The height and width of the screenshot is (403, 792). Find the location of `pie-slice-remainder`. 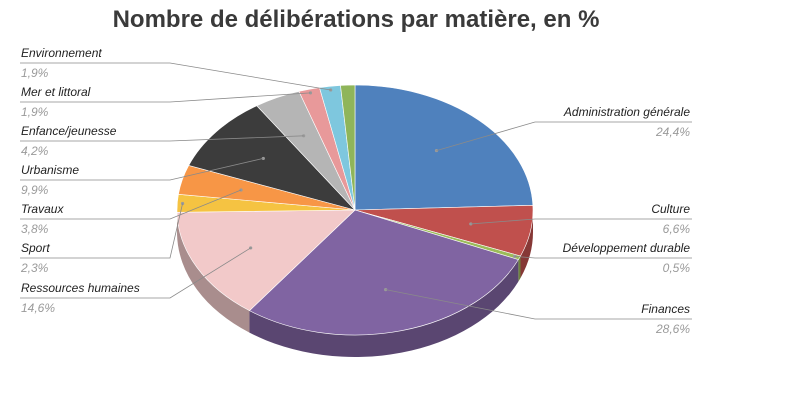

pie-slice-remainder is located at coordinates (348, 147).